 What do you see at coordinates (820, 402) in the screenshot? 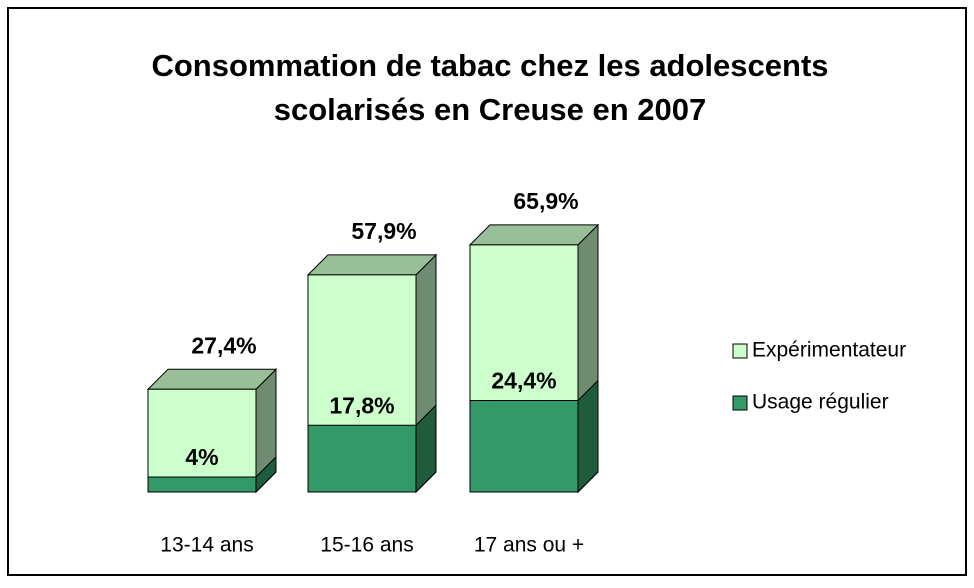
I see `legend-label: Usage régulier` at bounding box center [820, 402].